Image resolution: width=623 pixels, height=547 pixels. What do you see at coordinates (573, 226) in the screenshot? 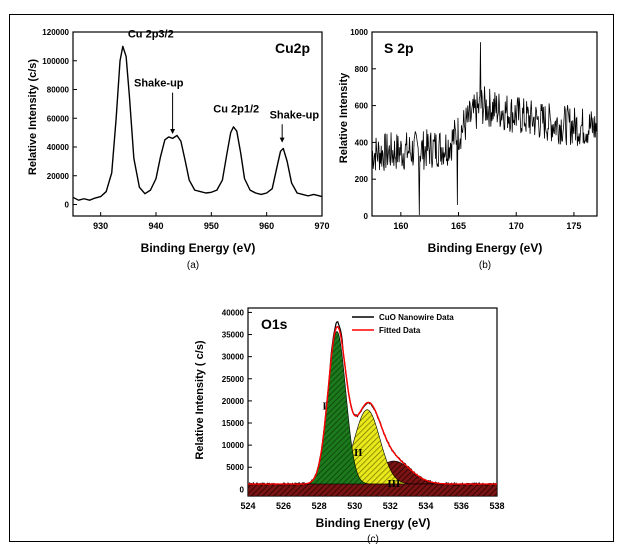
I see `panel-b-xtick-label: 175` at bounding box center [573, 226].